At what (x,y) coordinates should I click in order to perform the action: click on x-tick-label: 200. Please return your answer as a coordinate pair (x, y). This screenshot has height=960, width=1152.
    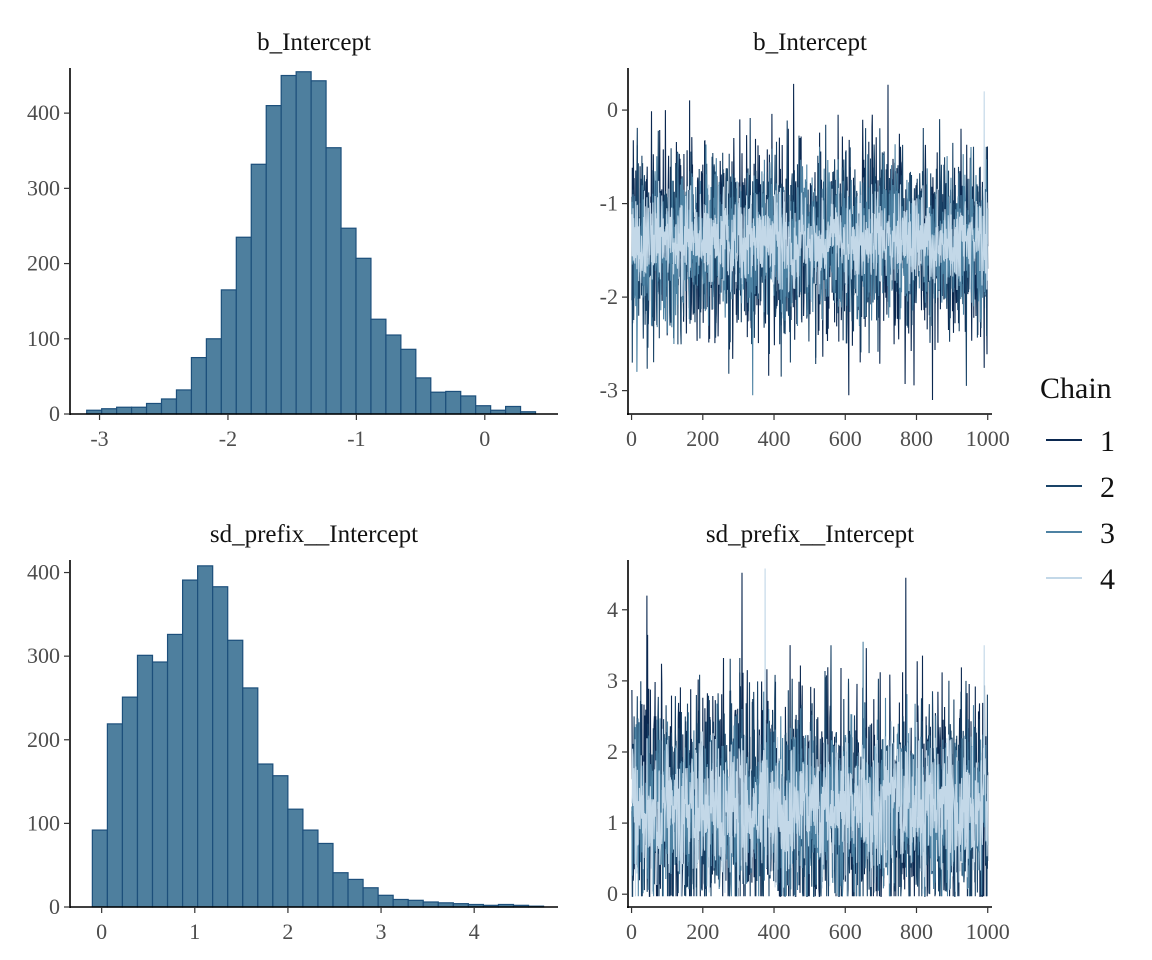
    Looking at the image, I should click on (702, 931).